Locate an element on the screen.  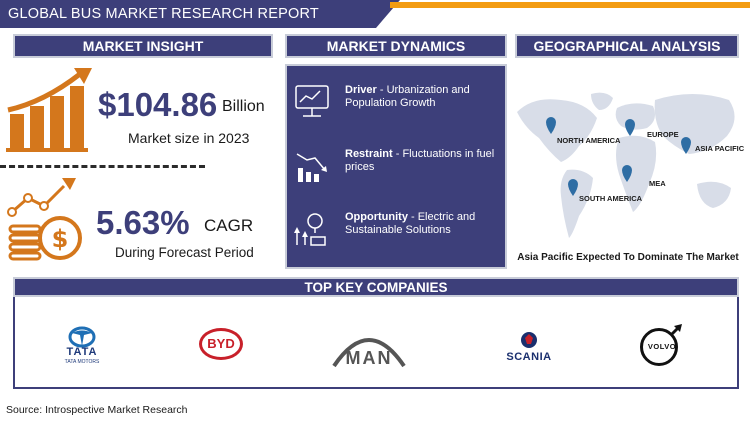
dynamics-restraint-desc: - Fluctuations in fuel prices is located at coordinates (420, 160).